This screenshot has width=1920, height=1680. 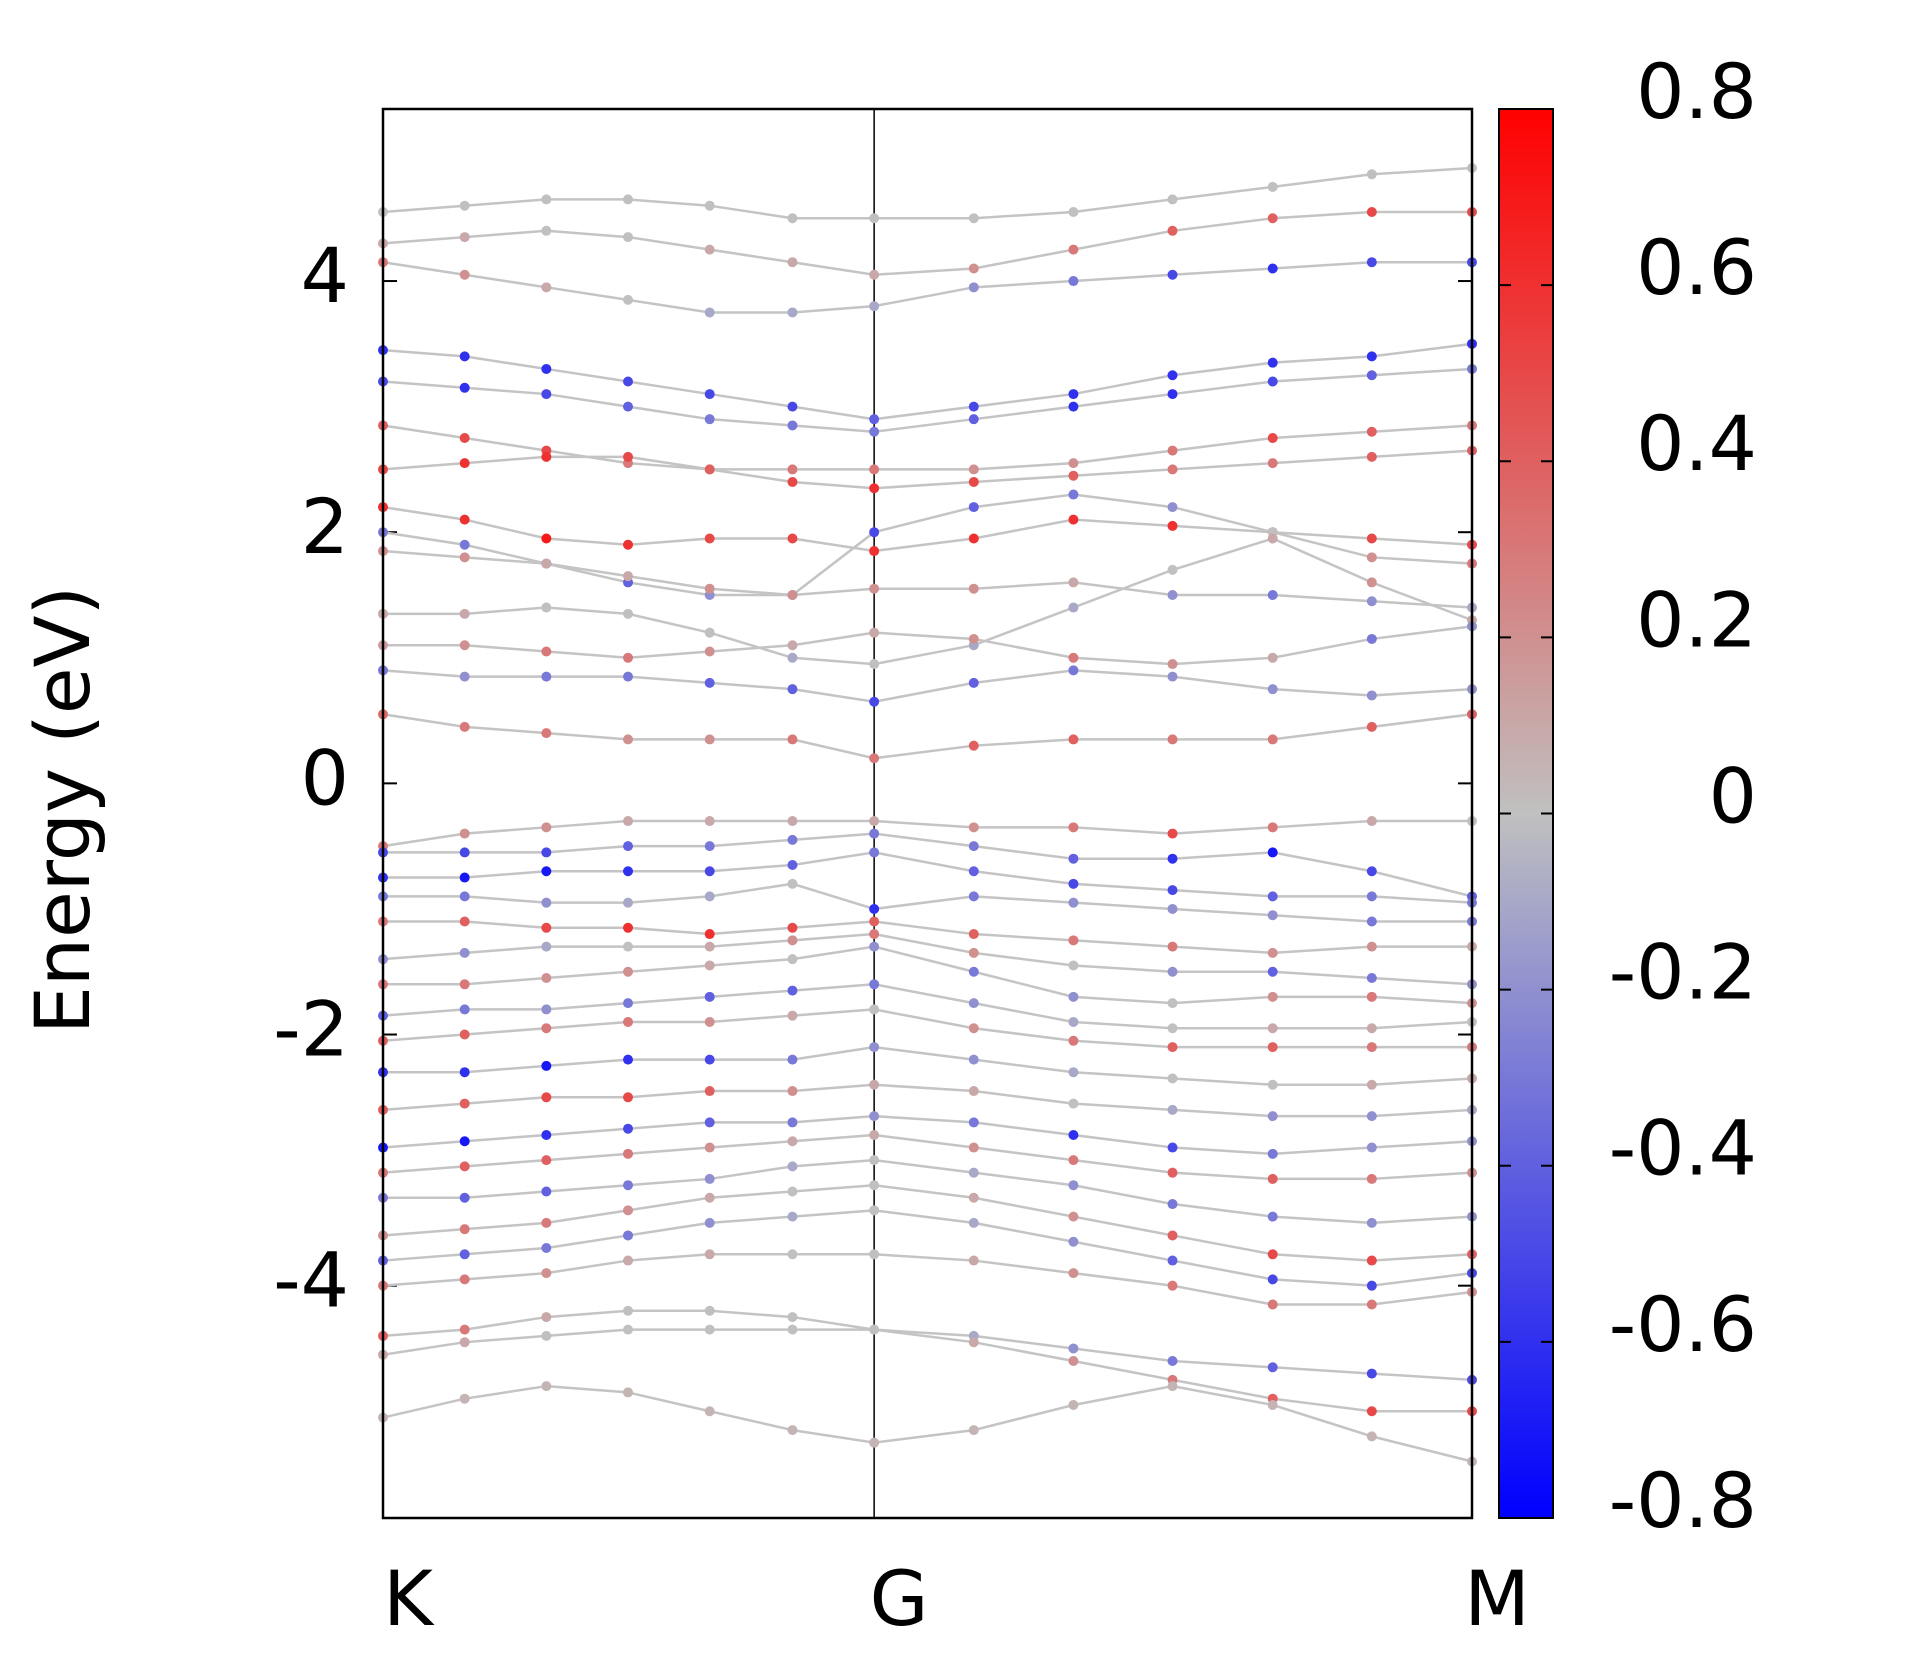 I want to click on y-tick-label: 4, so click(x=325, y=275).